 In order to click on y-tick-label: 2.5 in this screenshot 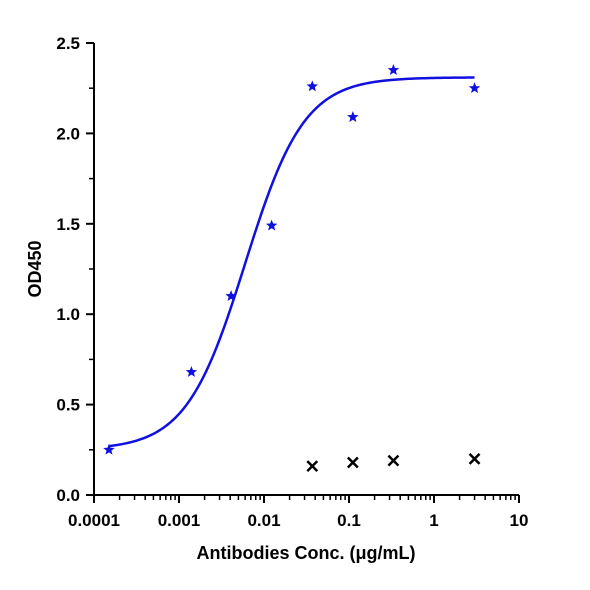, I will do `click(68, 43)`.